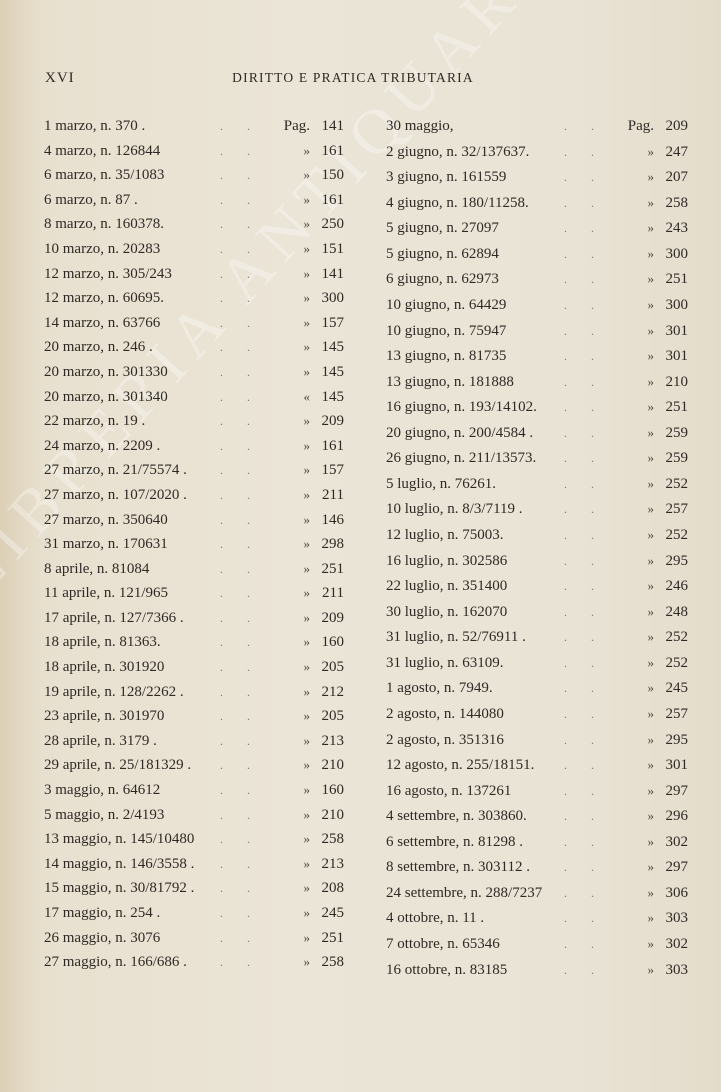 The width and height of the screenshot is (721, 1092). I want to click on entry-label: 16 agosto, n. 137261, so click(449, 790).